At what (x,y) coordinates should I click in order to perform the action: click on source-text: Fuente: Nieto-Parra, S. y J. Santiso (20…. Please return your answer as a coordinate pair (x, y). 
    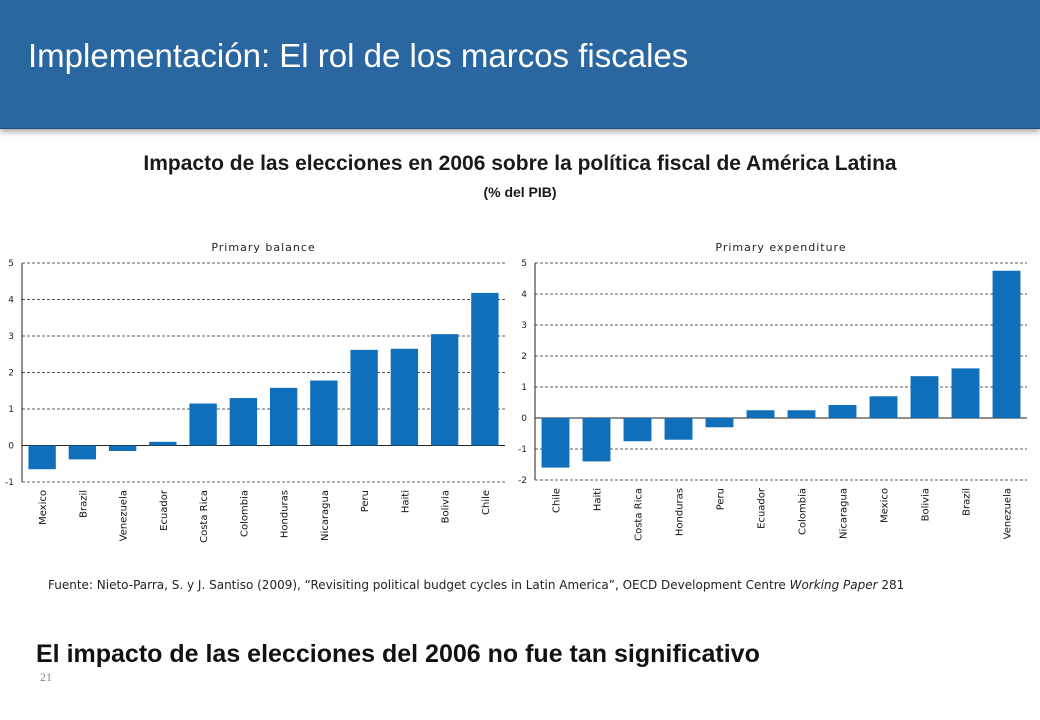
    Looking at the image, I should click on (419, 585).